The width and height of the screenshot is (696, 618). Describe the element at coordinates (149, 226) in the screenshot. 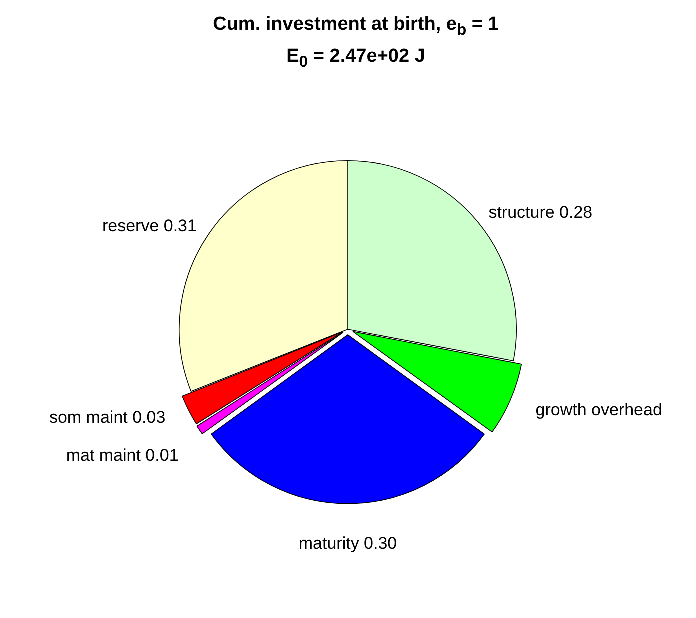

I see `slice-label: reserve 0.31` at that location.